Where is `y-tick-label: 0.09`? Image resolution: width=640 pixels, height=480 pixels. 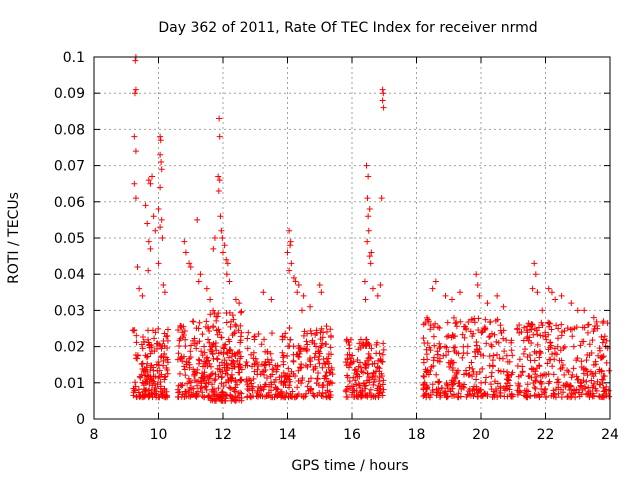
y-tick-label: 0.09 is located at coordinates (69, 94).